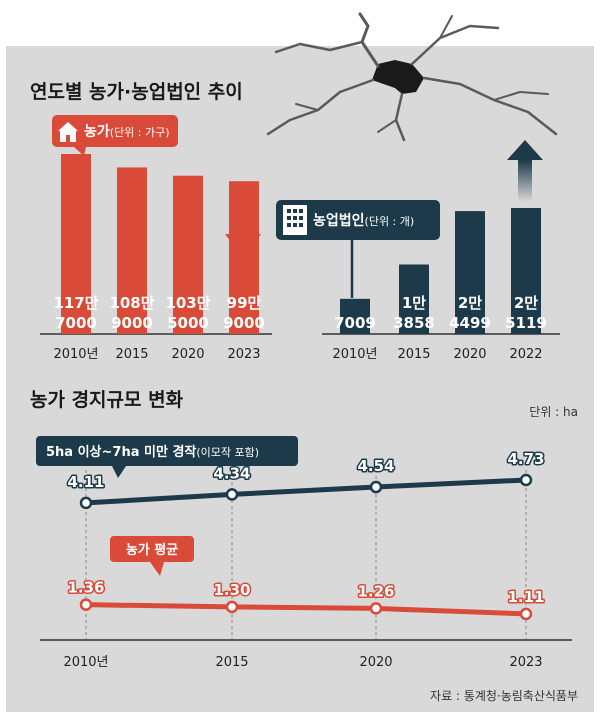  I want to click on bar-value-label-0-2: 103만 5000, so click(187, 313).